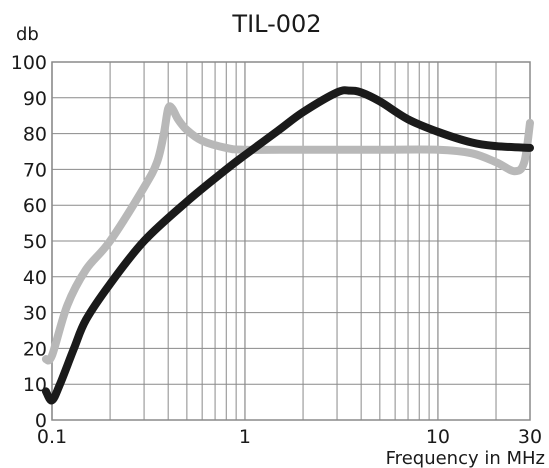 The height and width of the screenshot is (468, 549). Describe the element at coordinates (35, 278) in the screenshot. I see `y-tick-label: 40` at that location.